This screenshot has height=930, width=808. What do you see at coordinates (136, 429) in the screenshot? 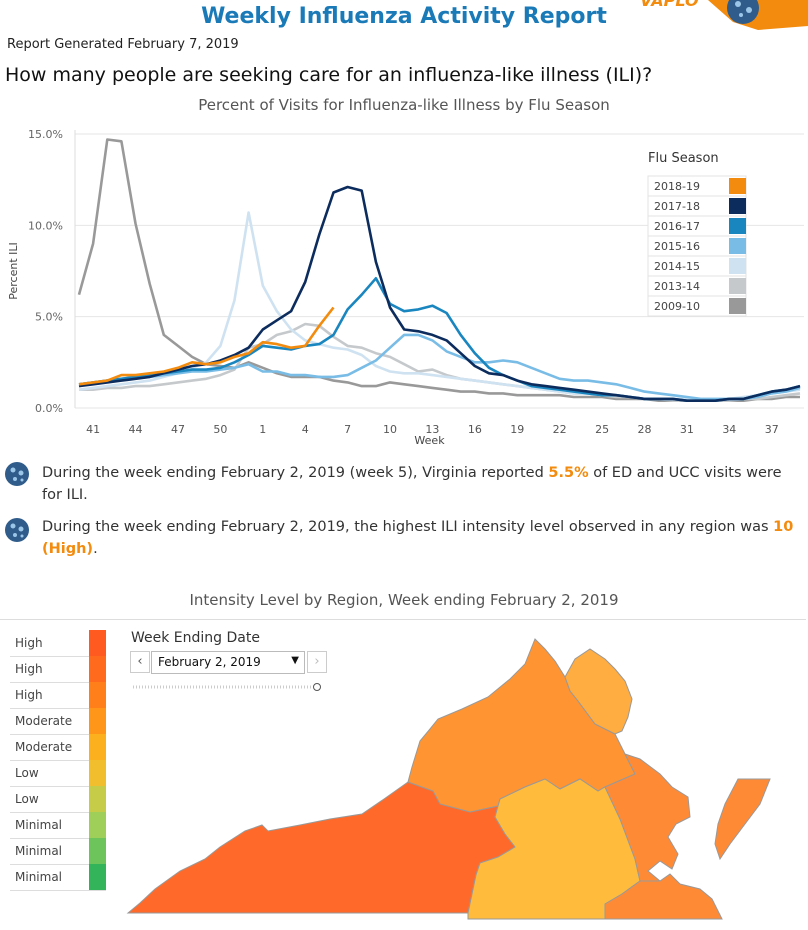
I see `x-tick-label: 44` at bounding box center [136, 429].